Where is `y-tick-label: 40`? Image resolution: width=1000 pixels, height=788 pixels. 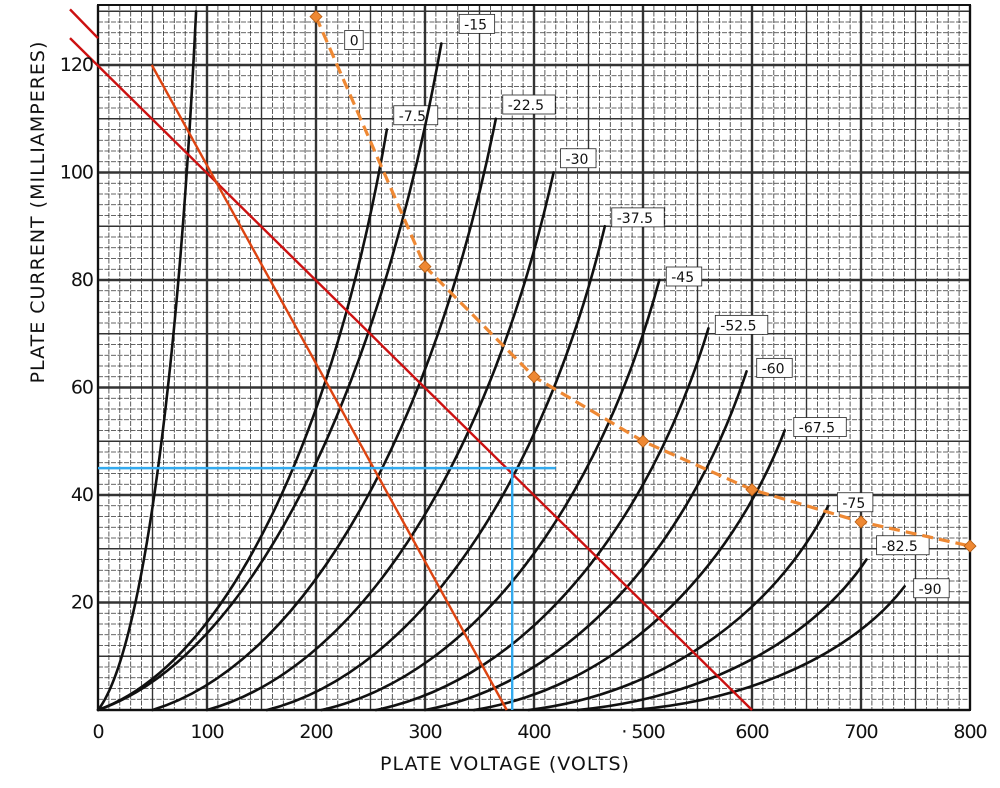
y-tick-label: 40 is located at coordinates (82, 495).